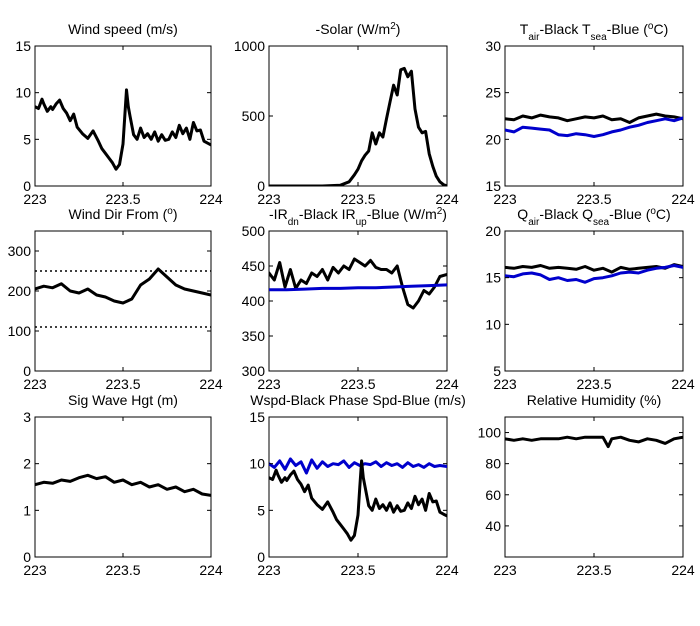 The height and width of the screenshot is (626, 700). What do you see at coordinates (254, 301) in the screenshot?
I see `y-tick-label: 400` at bounding box center [254, 301].